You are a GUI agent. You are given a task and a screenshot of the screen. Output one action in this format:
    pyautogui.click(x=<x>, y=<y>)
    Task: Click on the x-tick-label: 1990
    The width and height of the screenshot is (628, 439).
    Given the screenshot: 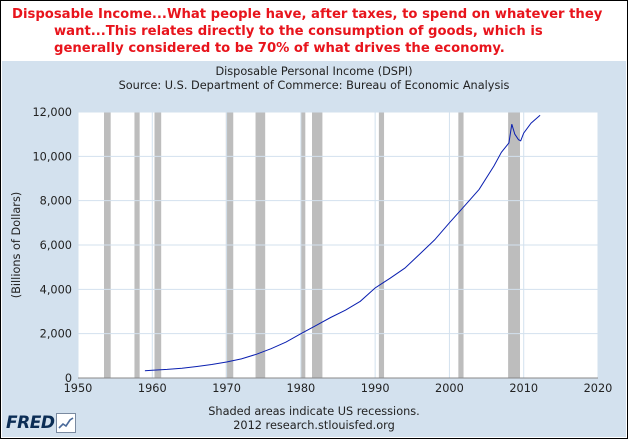 What is the action you would take?
    pyautogui.click(x=375, y=388)
    